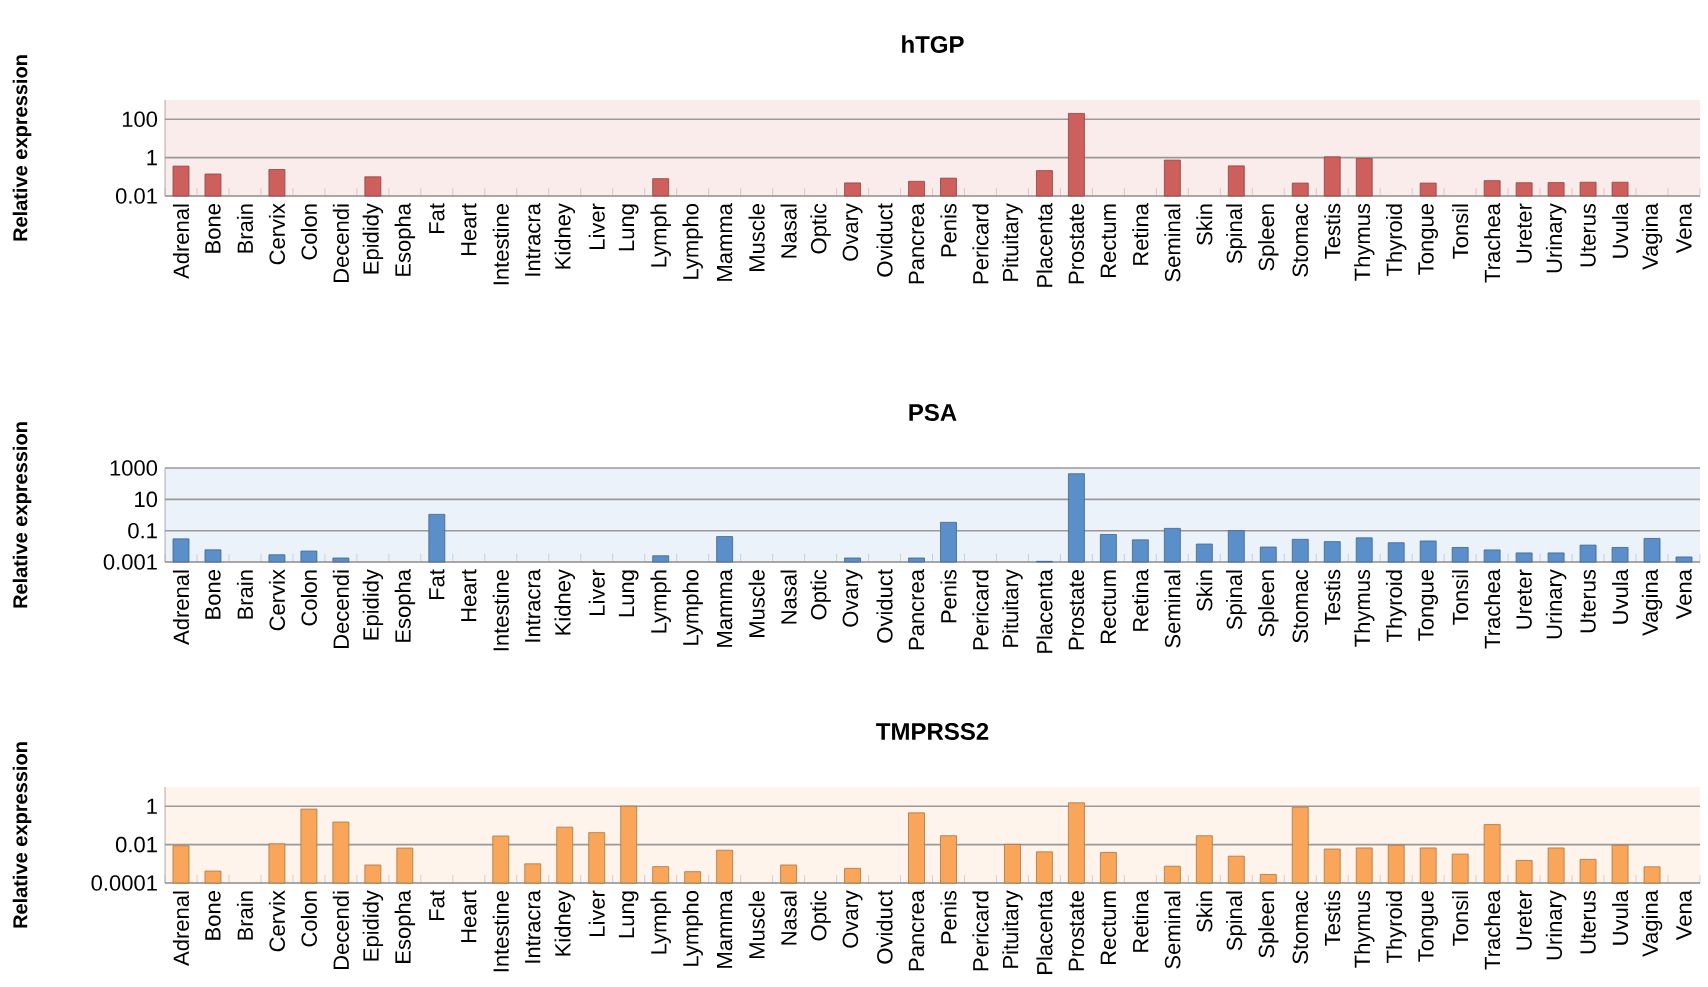 The width and height of the screenshot is (1708, 987). I want to click on y-tick-label: 10, so click(146, 499).